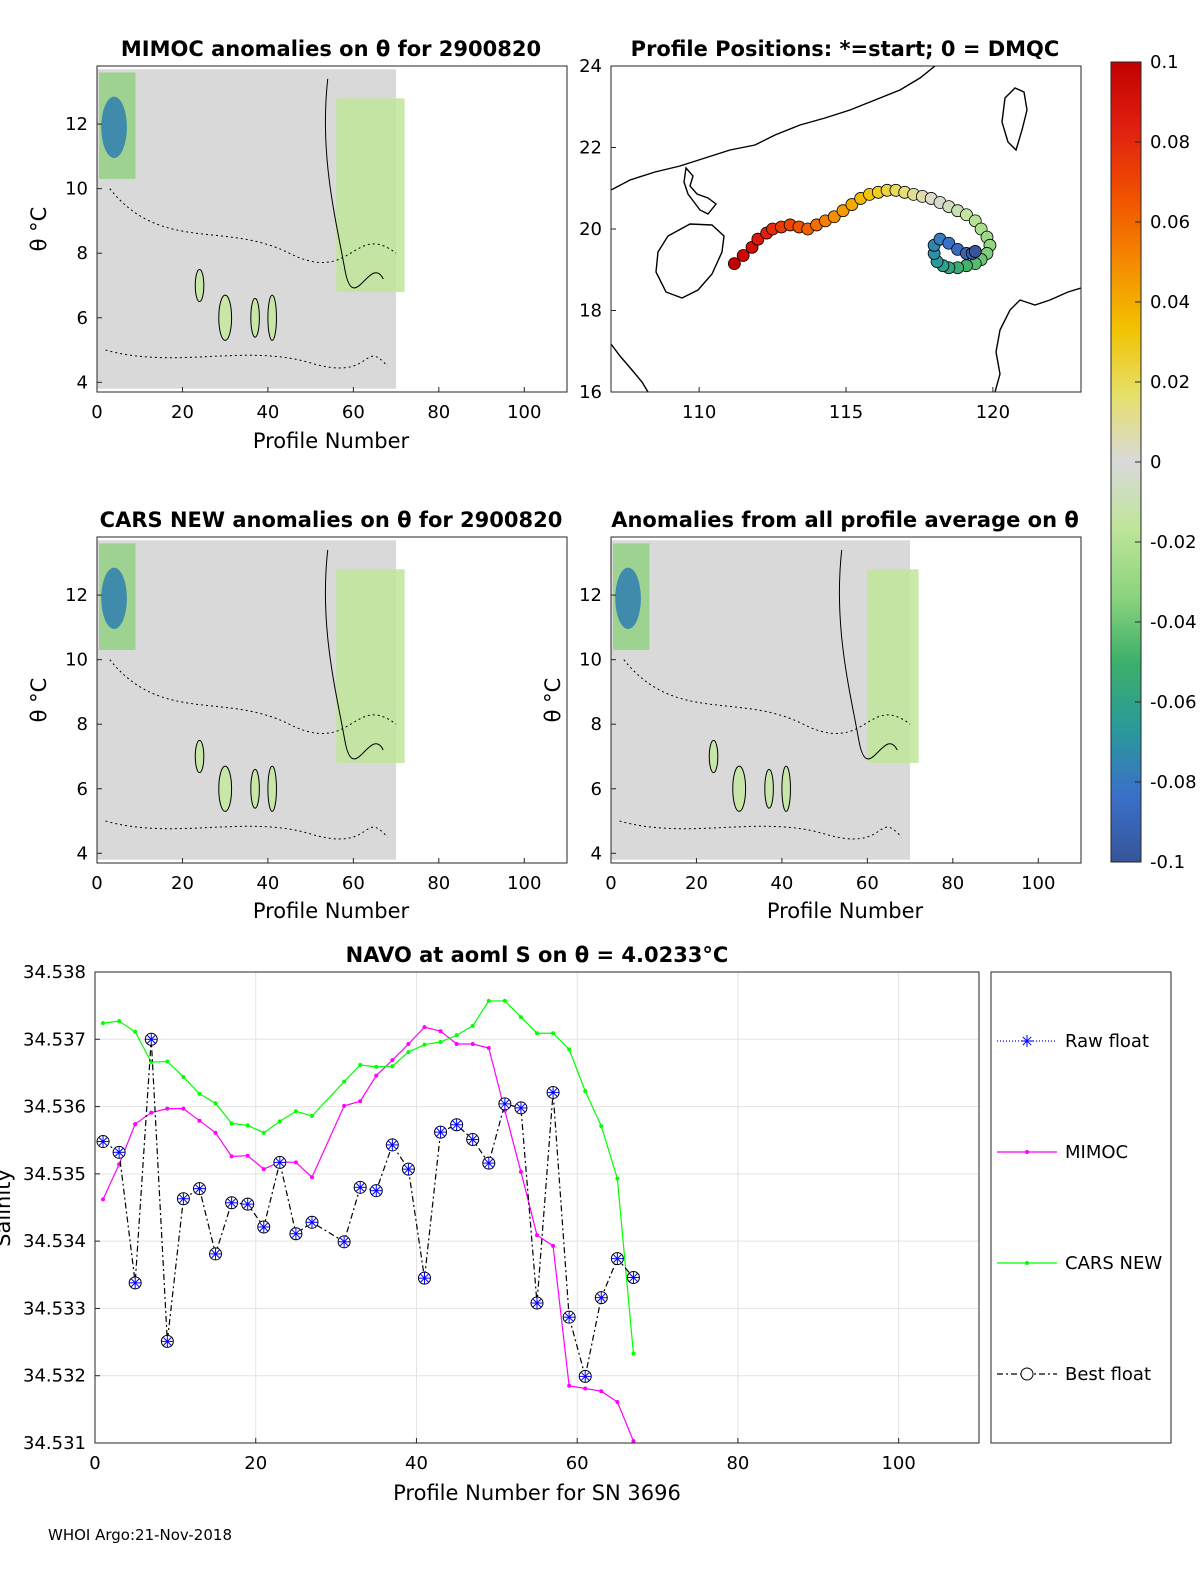 The image size is (1200, 1575). I want to click on y-tick-label: 34.532, so click(54, 1376).